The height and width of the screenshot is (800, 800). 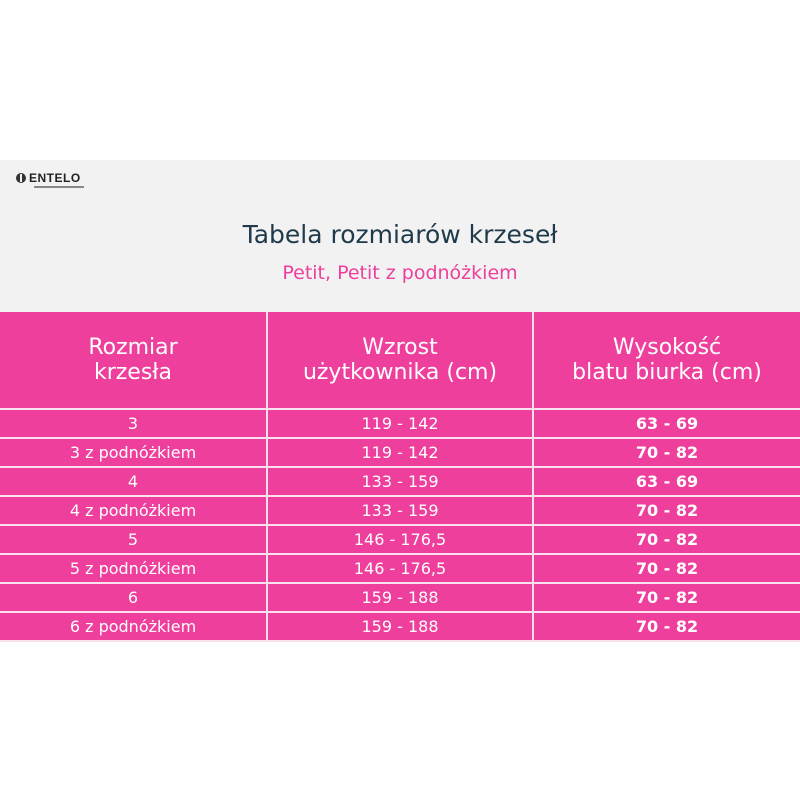 I want to click on table-row: 6 159 - 188 70 - 82, so click(x=400, y=597).